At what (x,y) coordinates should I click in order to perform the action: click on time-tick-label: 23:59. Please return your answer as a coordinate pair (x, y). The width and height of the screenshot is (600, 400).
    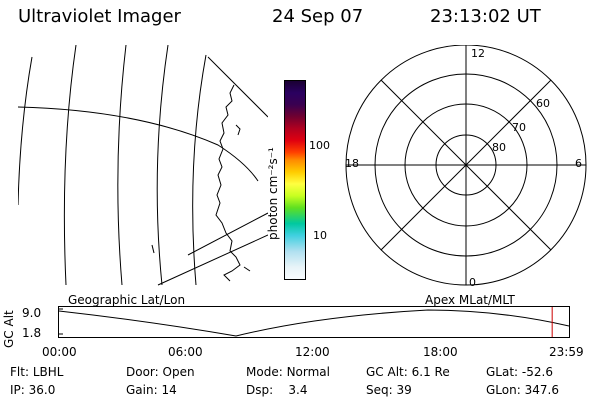
    Looking at the image, I should click on (566, 352).